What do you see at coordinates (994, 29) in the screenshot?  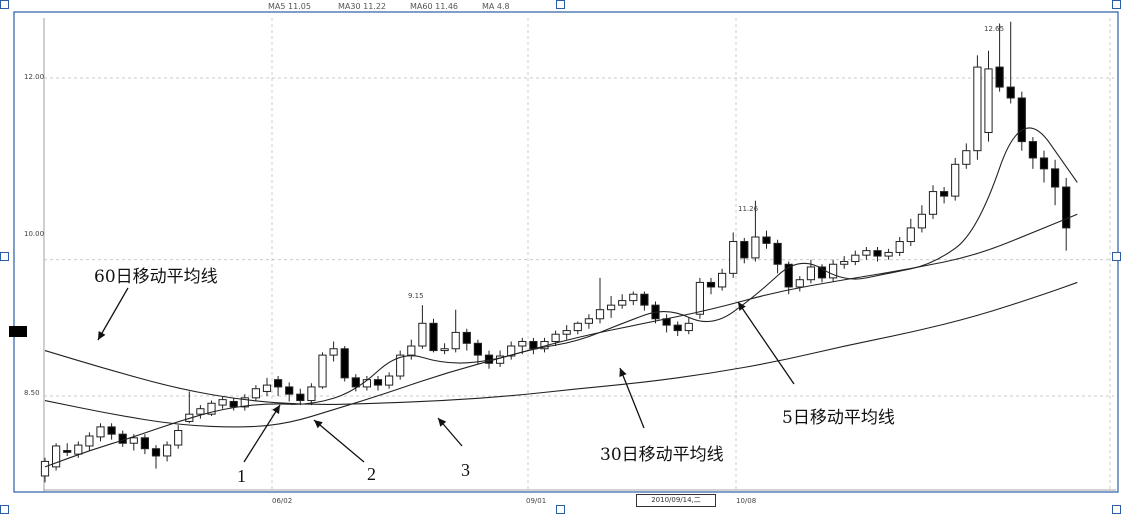 I see `peak-price-label: 12.65` at bounding box center [994, 29].